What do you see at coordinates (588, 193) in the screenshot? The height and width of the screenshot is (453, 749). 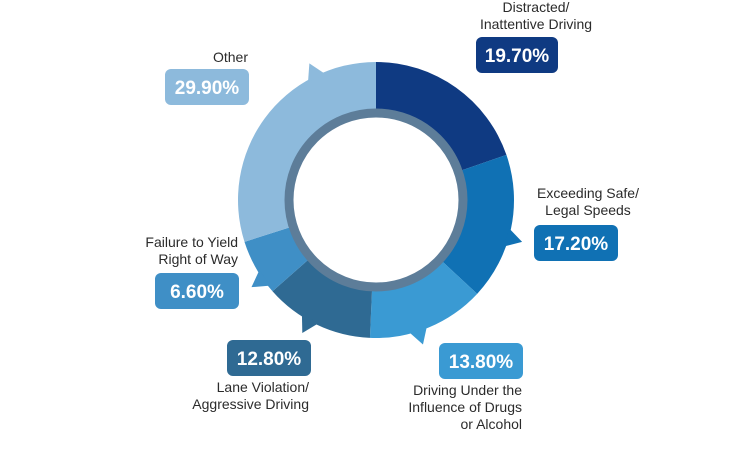 I see `slice-label-1-line-0: Exceeding Safe/` at bounding box center [588, 193].